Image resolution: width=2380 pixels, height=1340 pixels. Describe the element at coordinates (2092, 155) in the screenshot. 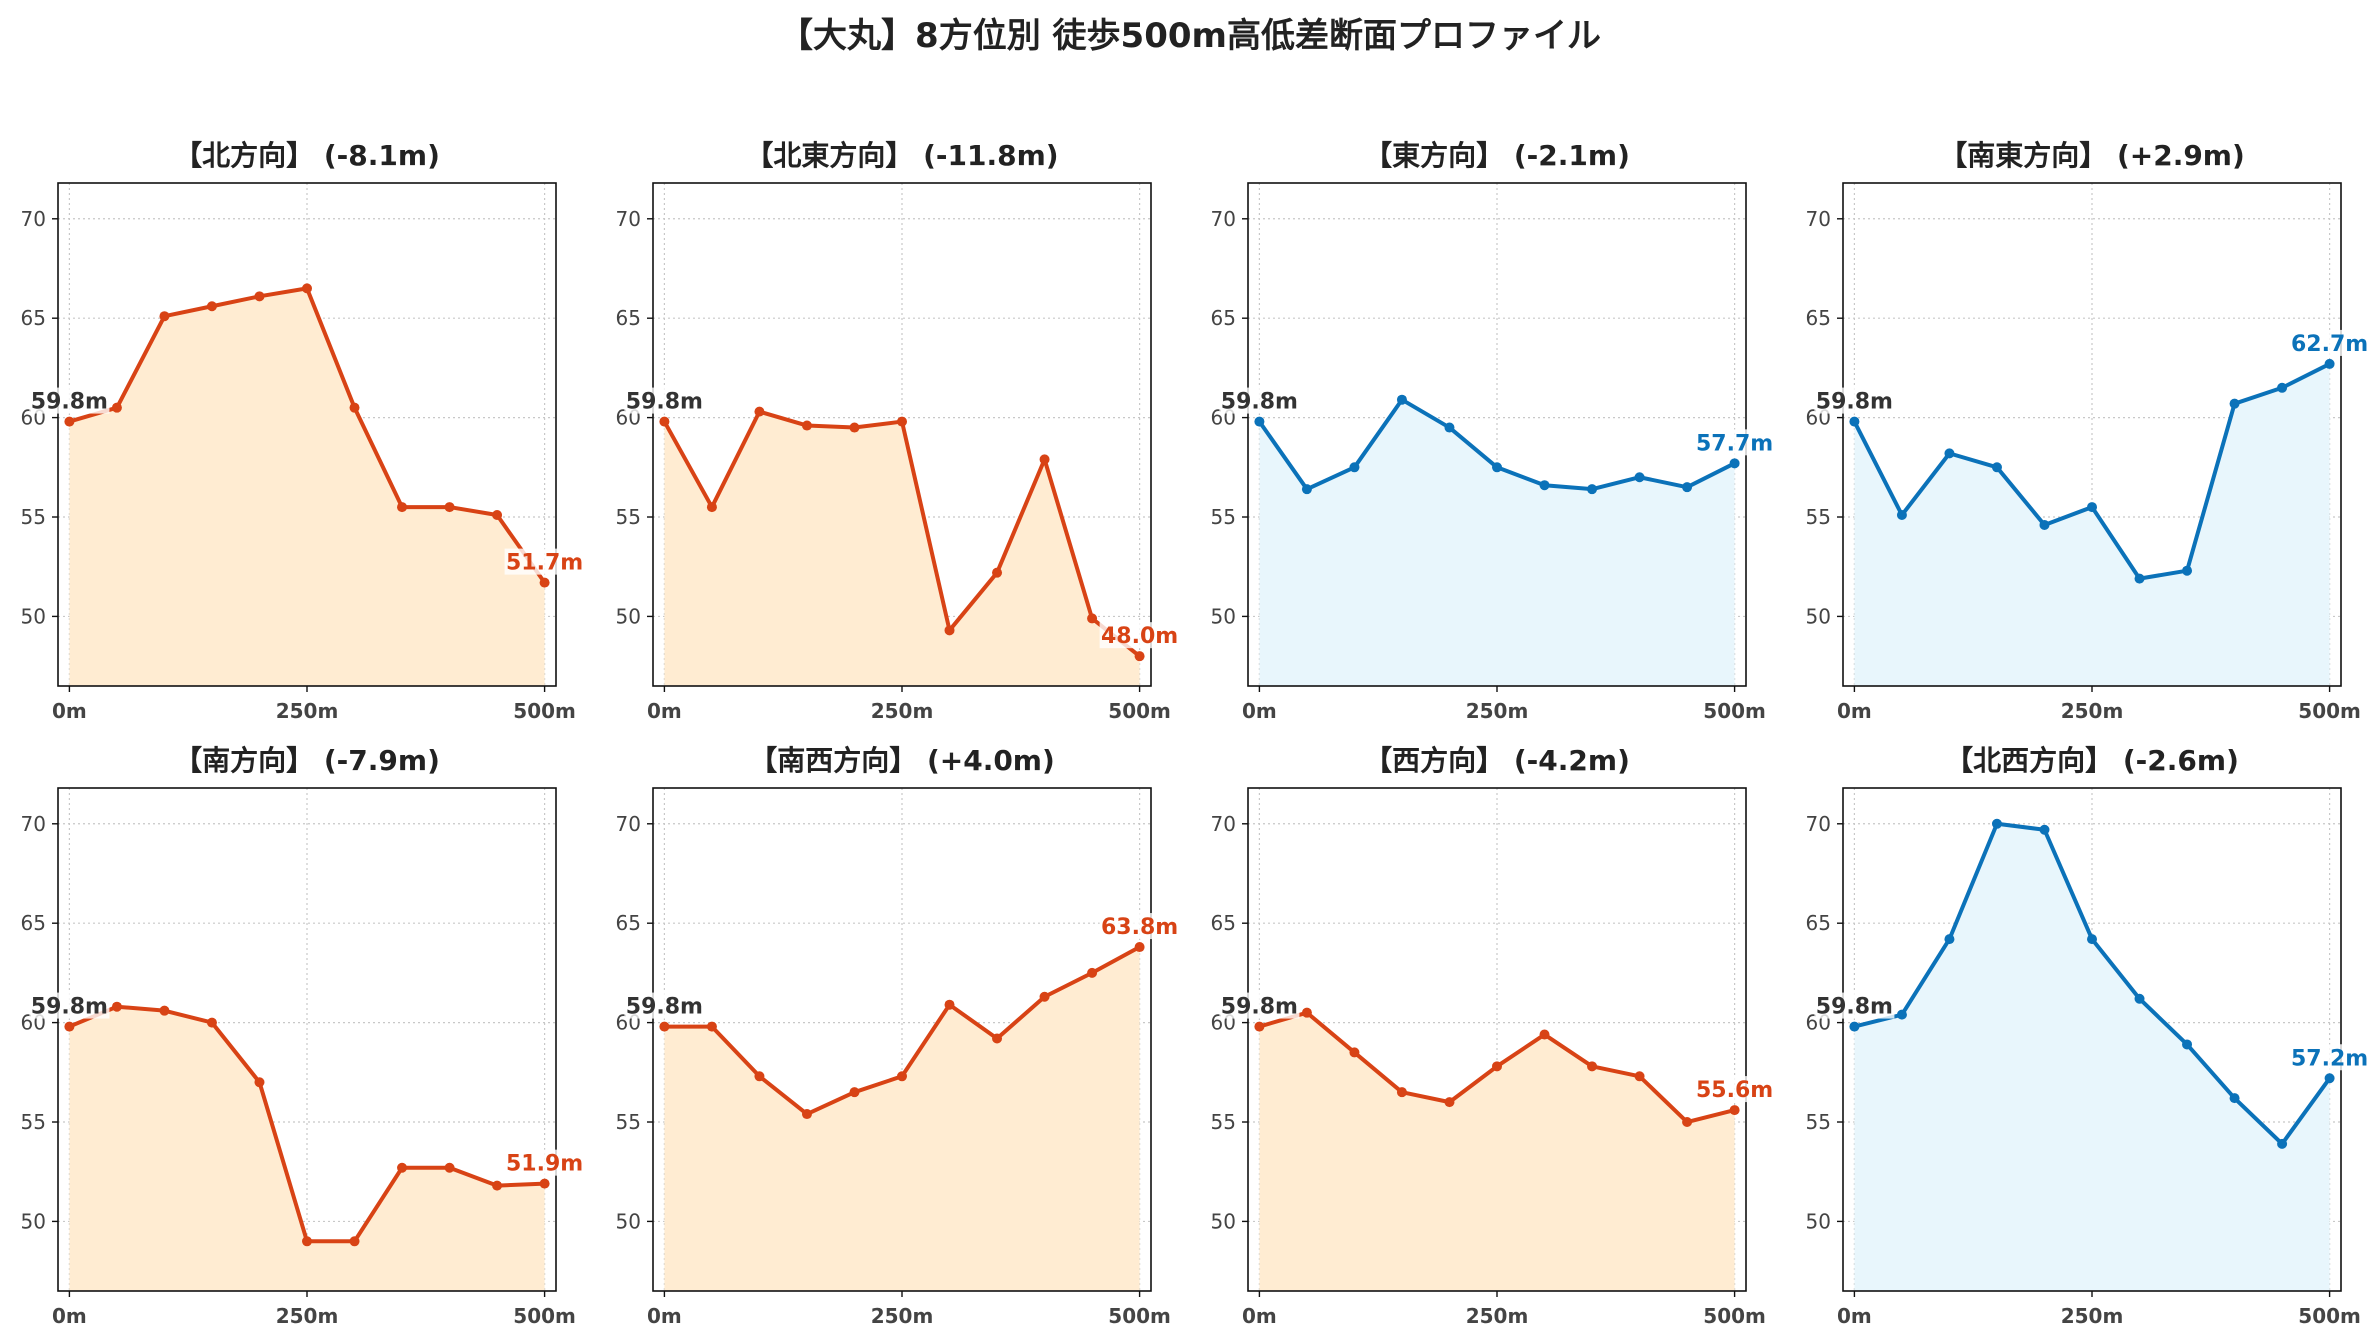

I see `chart-title: 【南東方向】 (+2.9m)` at that location.